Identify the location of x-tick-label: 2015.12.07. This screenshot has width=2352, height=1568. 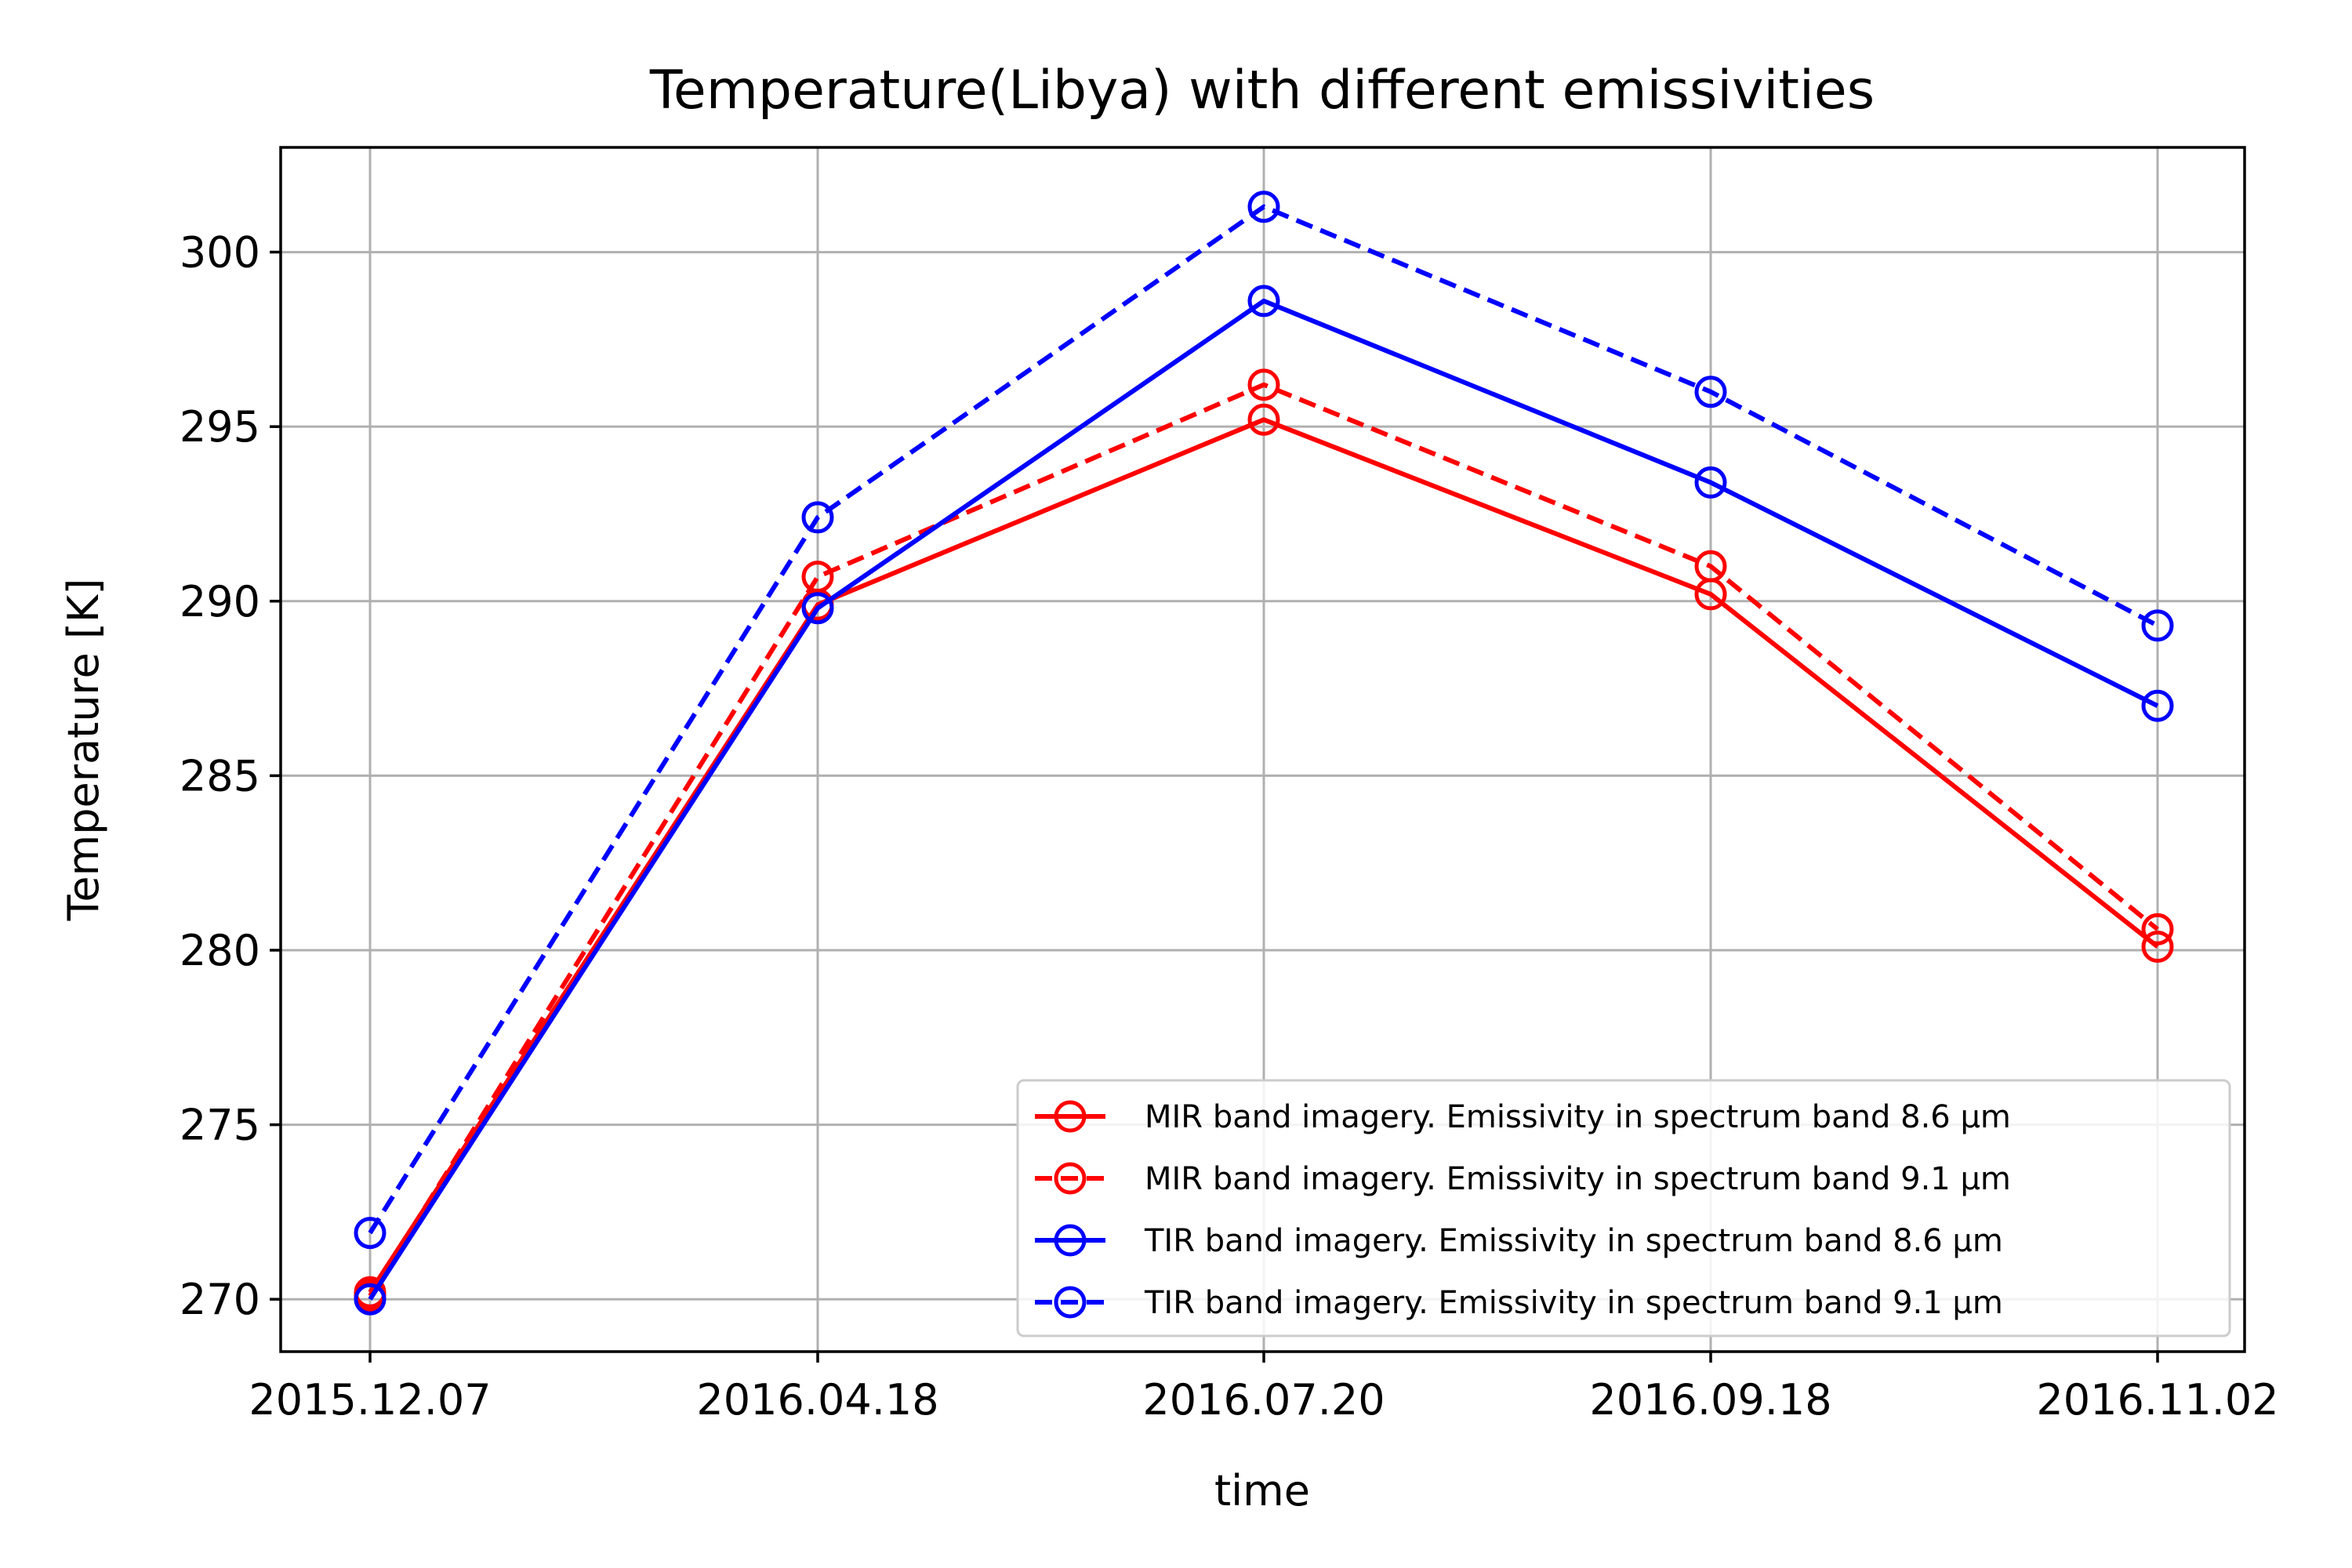
(370, 1400).